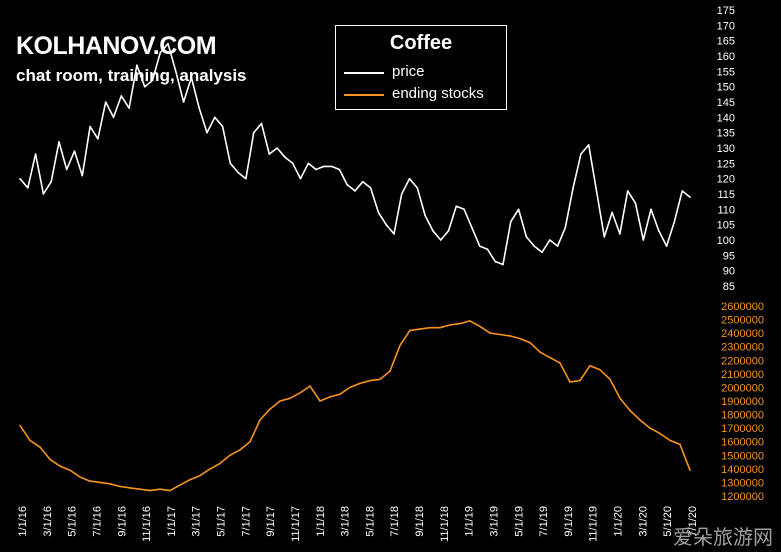  I want to click on xtick-label-4: 9/1/16, so click(122, 521).